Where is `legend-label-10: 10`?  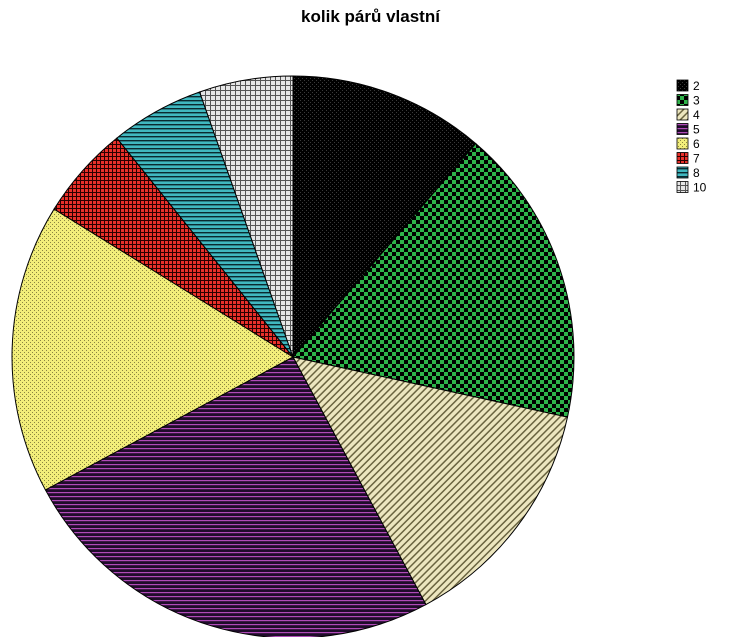
legend-label-10: 10 is located at coordinates (700, 188).